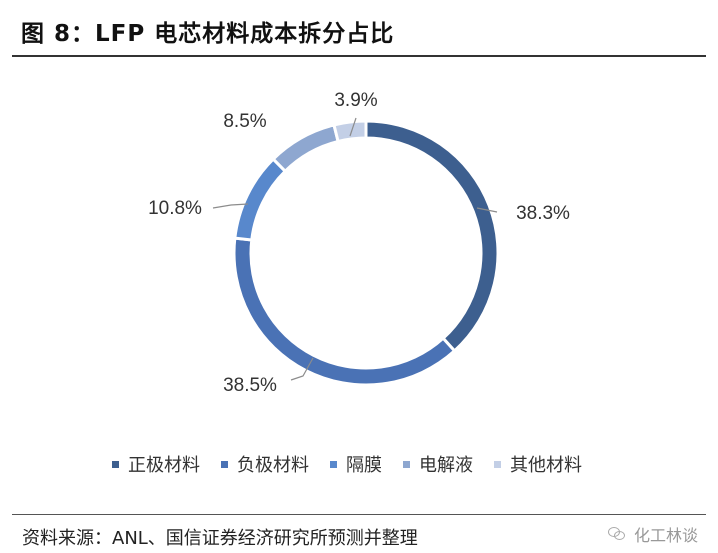  What do you see at coordinates (355, 100) in the screenshot?
I see `data-label: 3.9%` at bounding box center [355, 100].